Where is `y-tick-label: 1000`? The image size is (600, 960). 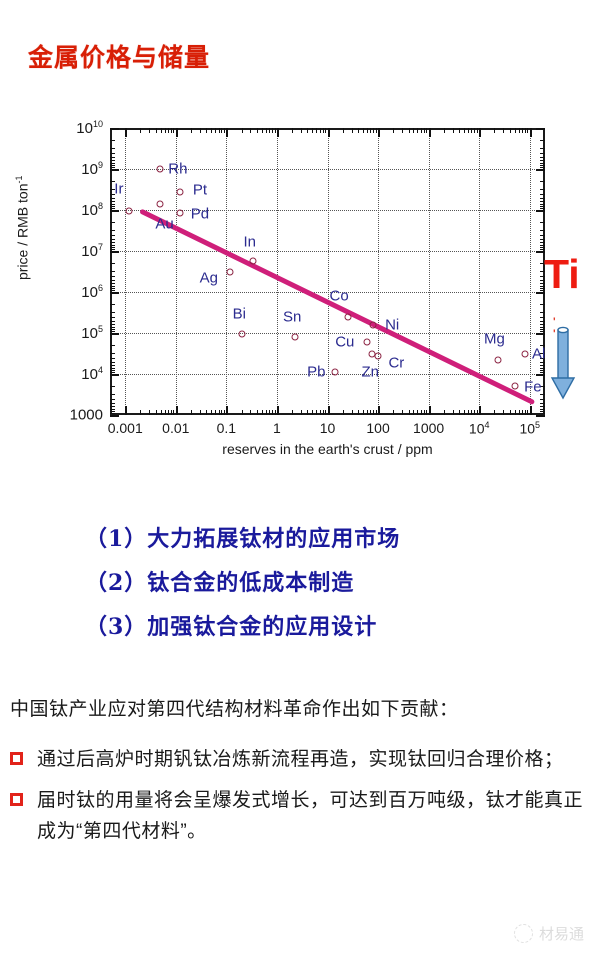 y-tick-label: 1000 is located at coordinates (86, 415).